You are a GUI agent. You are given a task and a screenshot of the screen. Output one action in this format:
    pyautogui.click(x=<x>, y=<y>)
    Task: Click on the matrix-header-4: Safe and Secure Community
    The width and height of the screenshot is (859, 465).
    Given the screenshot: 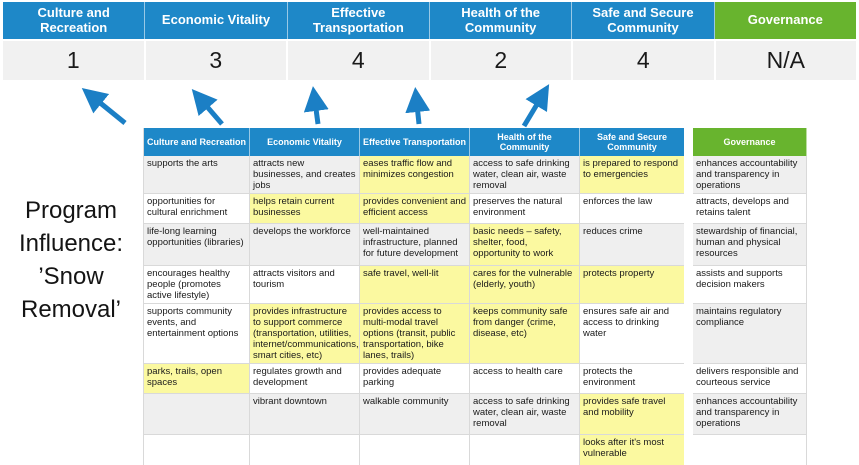 What is the action you would take?
    pyautogui.click(x=632, y=142)
    